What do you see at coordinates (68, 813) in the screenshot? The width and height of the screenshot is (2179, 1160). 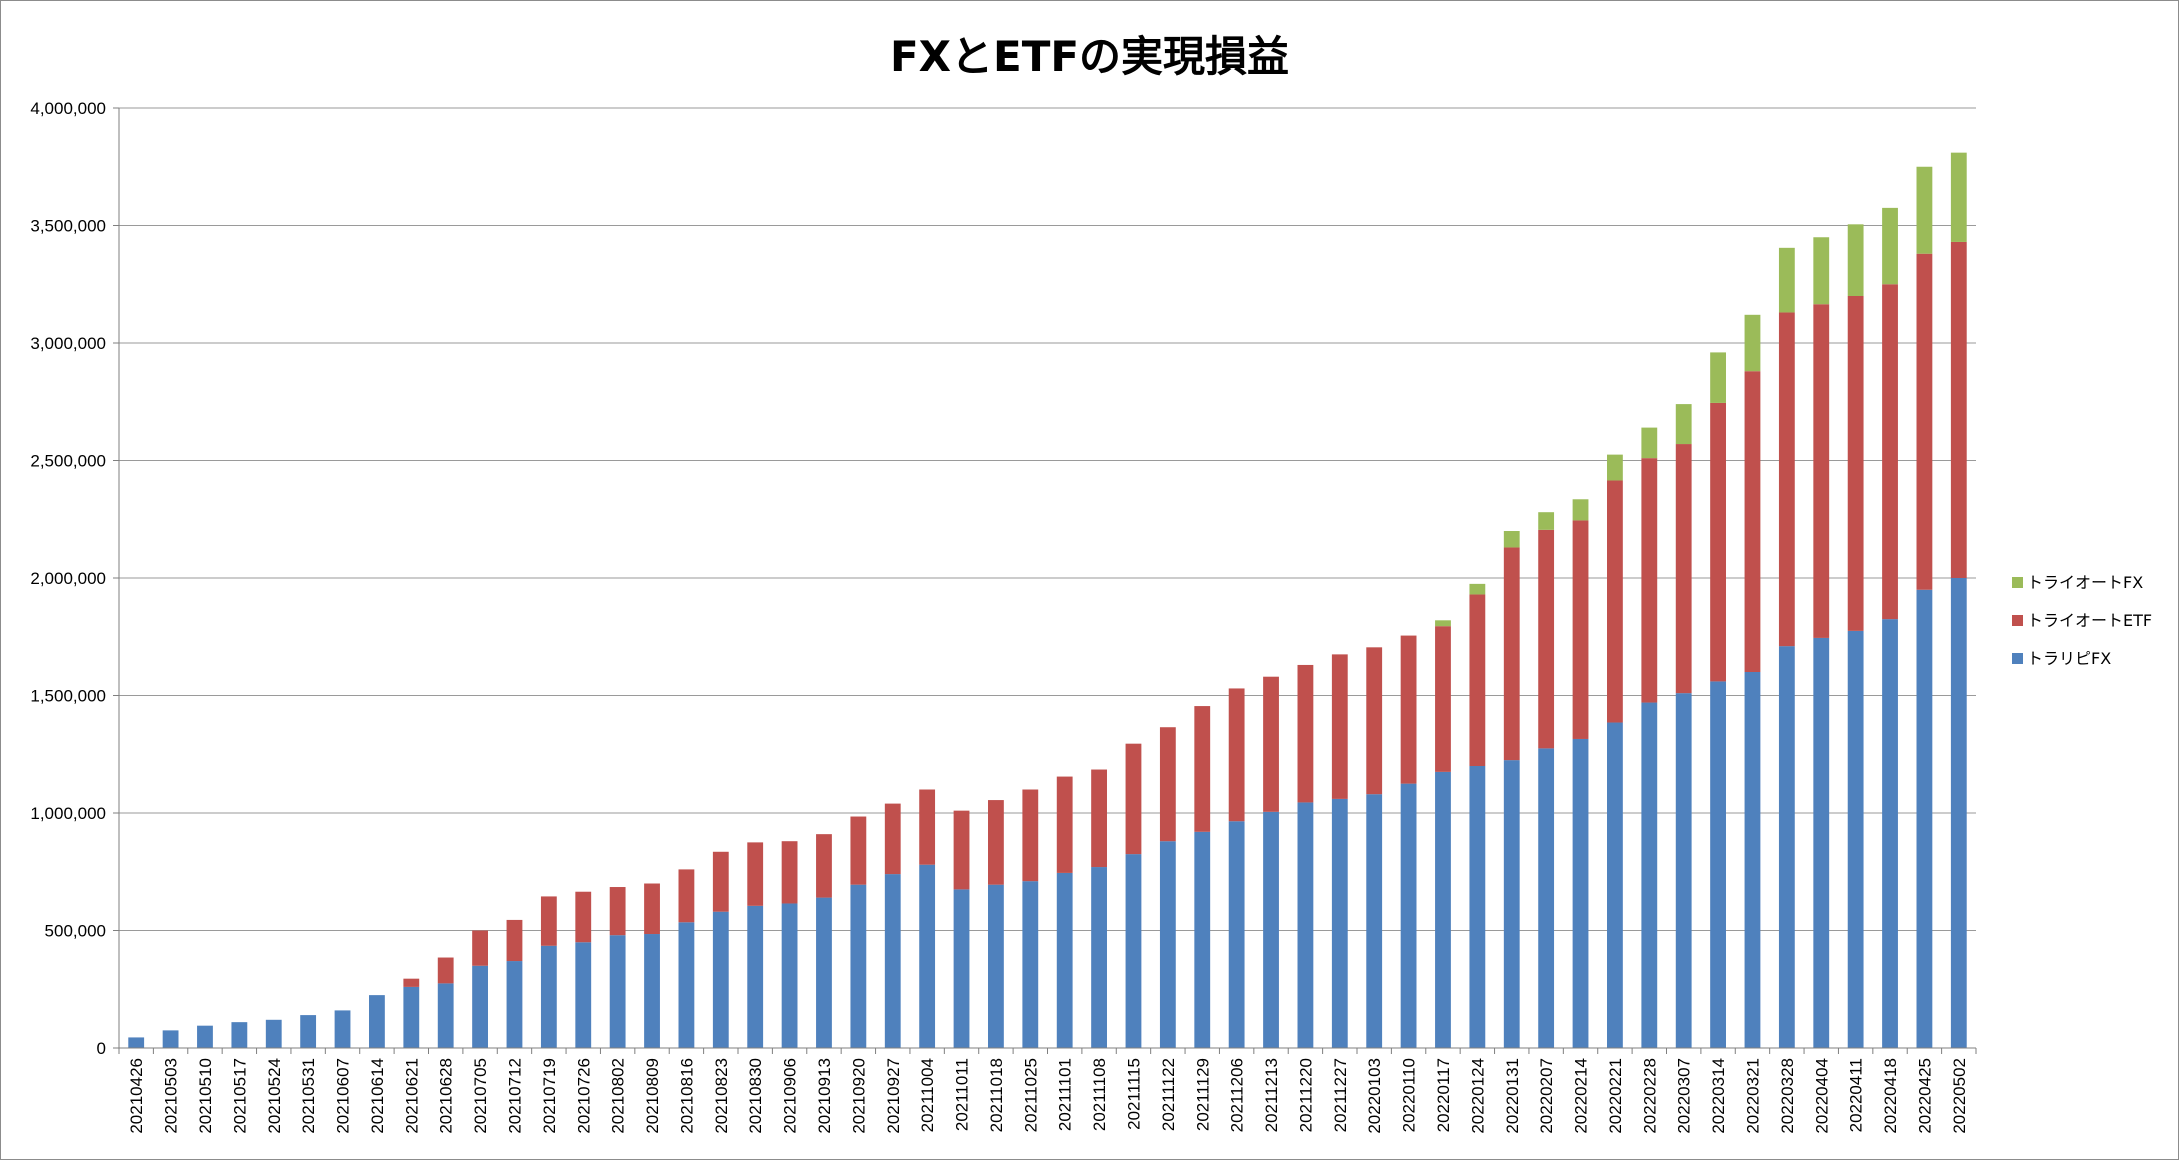 I see `y-tick-label: 1,000,000` at bounding box center [68, 813].